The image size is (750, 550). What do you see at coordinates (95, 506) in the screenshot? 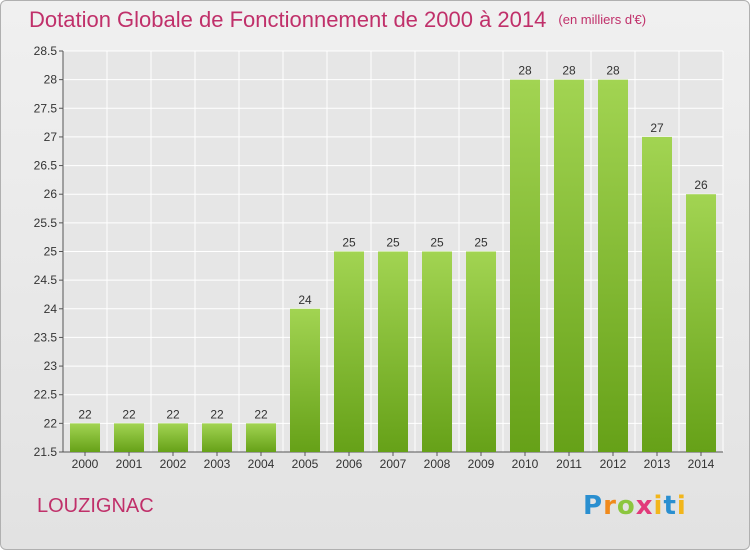
I see `commune-name: LOUZIGNAC` at bounding box center [95, 506].